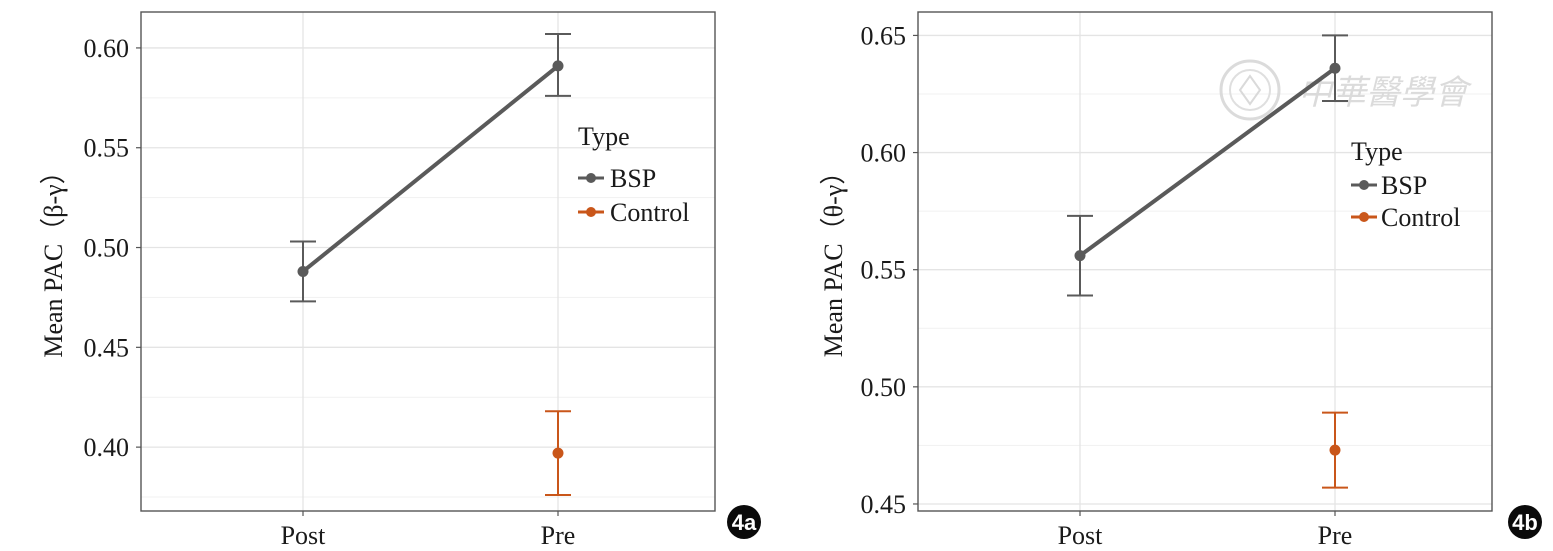 This screenshot has height=551, width=1553. I want to click on y-tick-labels: 0.45 0.50 0.55 0.60 0.65, so click(889, 270).